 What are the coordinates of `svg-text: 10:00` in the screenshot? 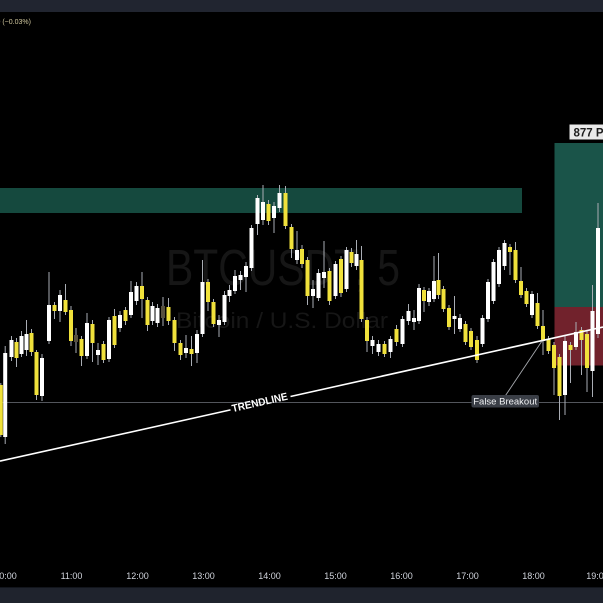 It's located at (8, 576).